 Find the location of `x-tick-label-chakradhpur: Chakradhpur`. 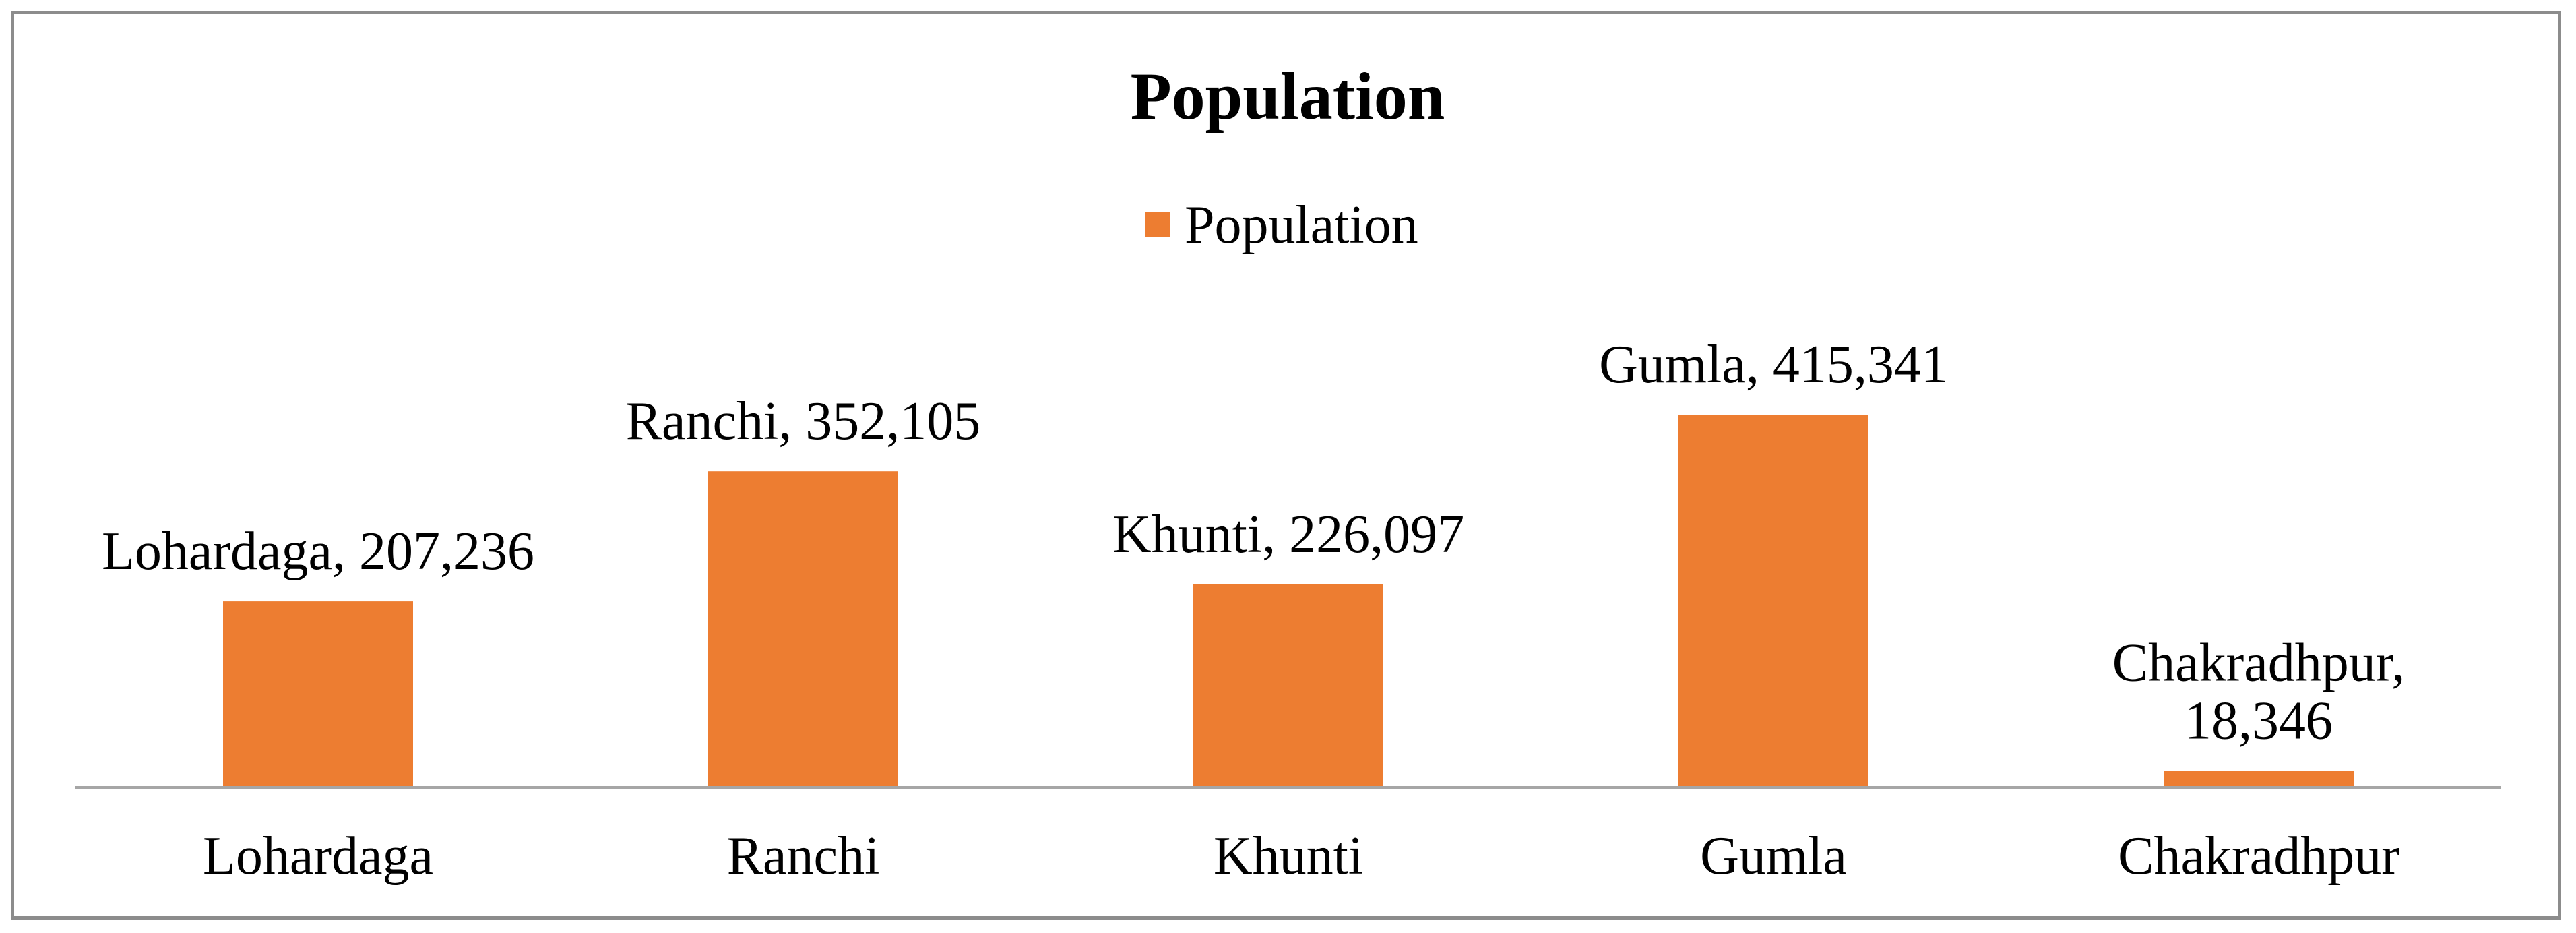

x-tick-label-chakradhpur: Chakradhpur is located at coordinates (2258, 856).